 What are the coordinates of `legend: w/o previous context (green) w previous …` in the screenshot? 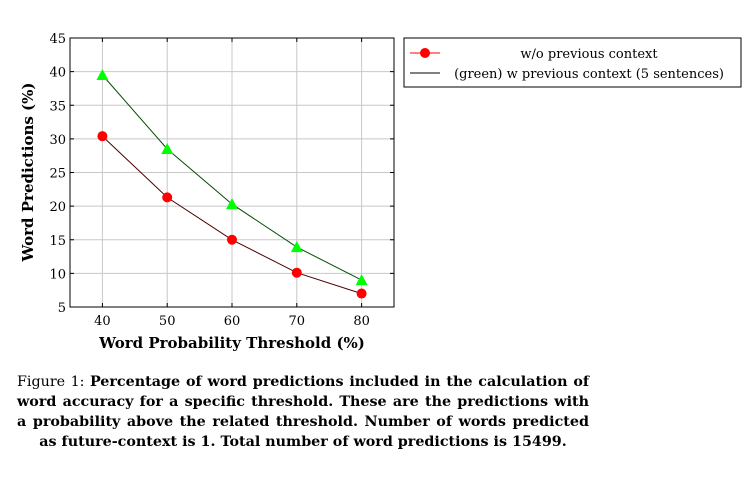 It's located at (572, 62).